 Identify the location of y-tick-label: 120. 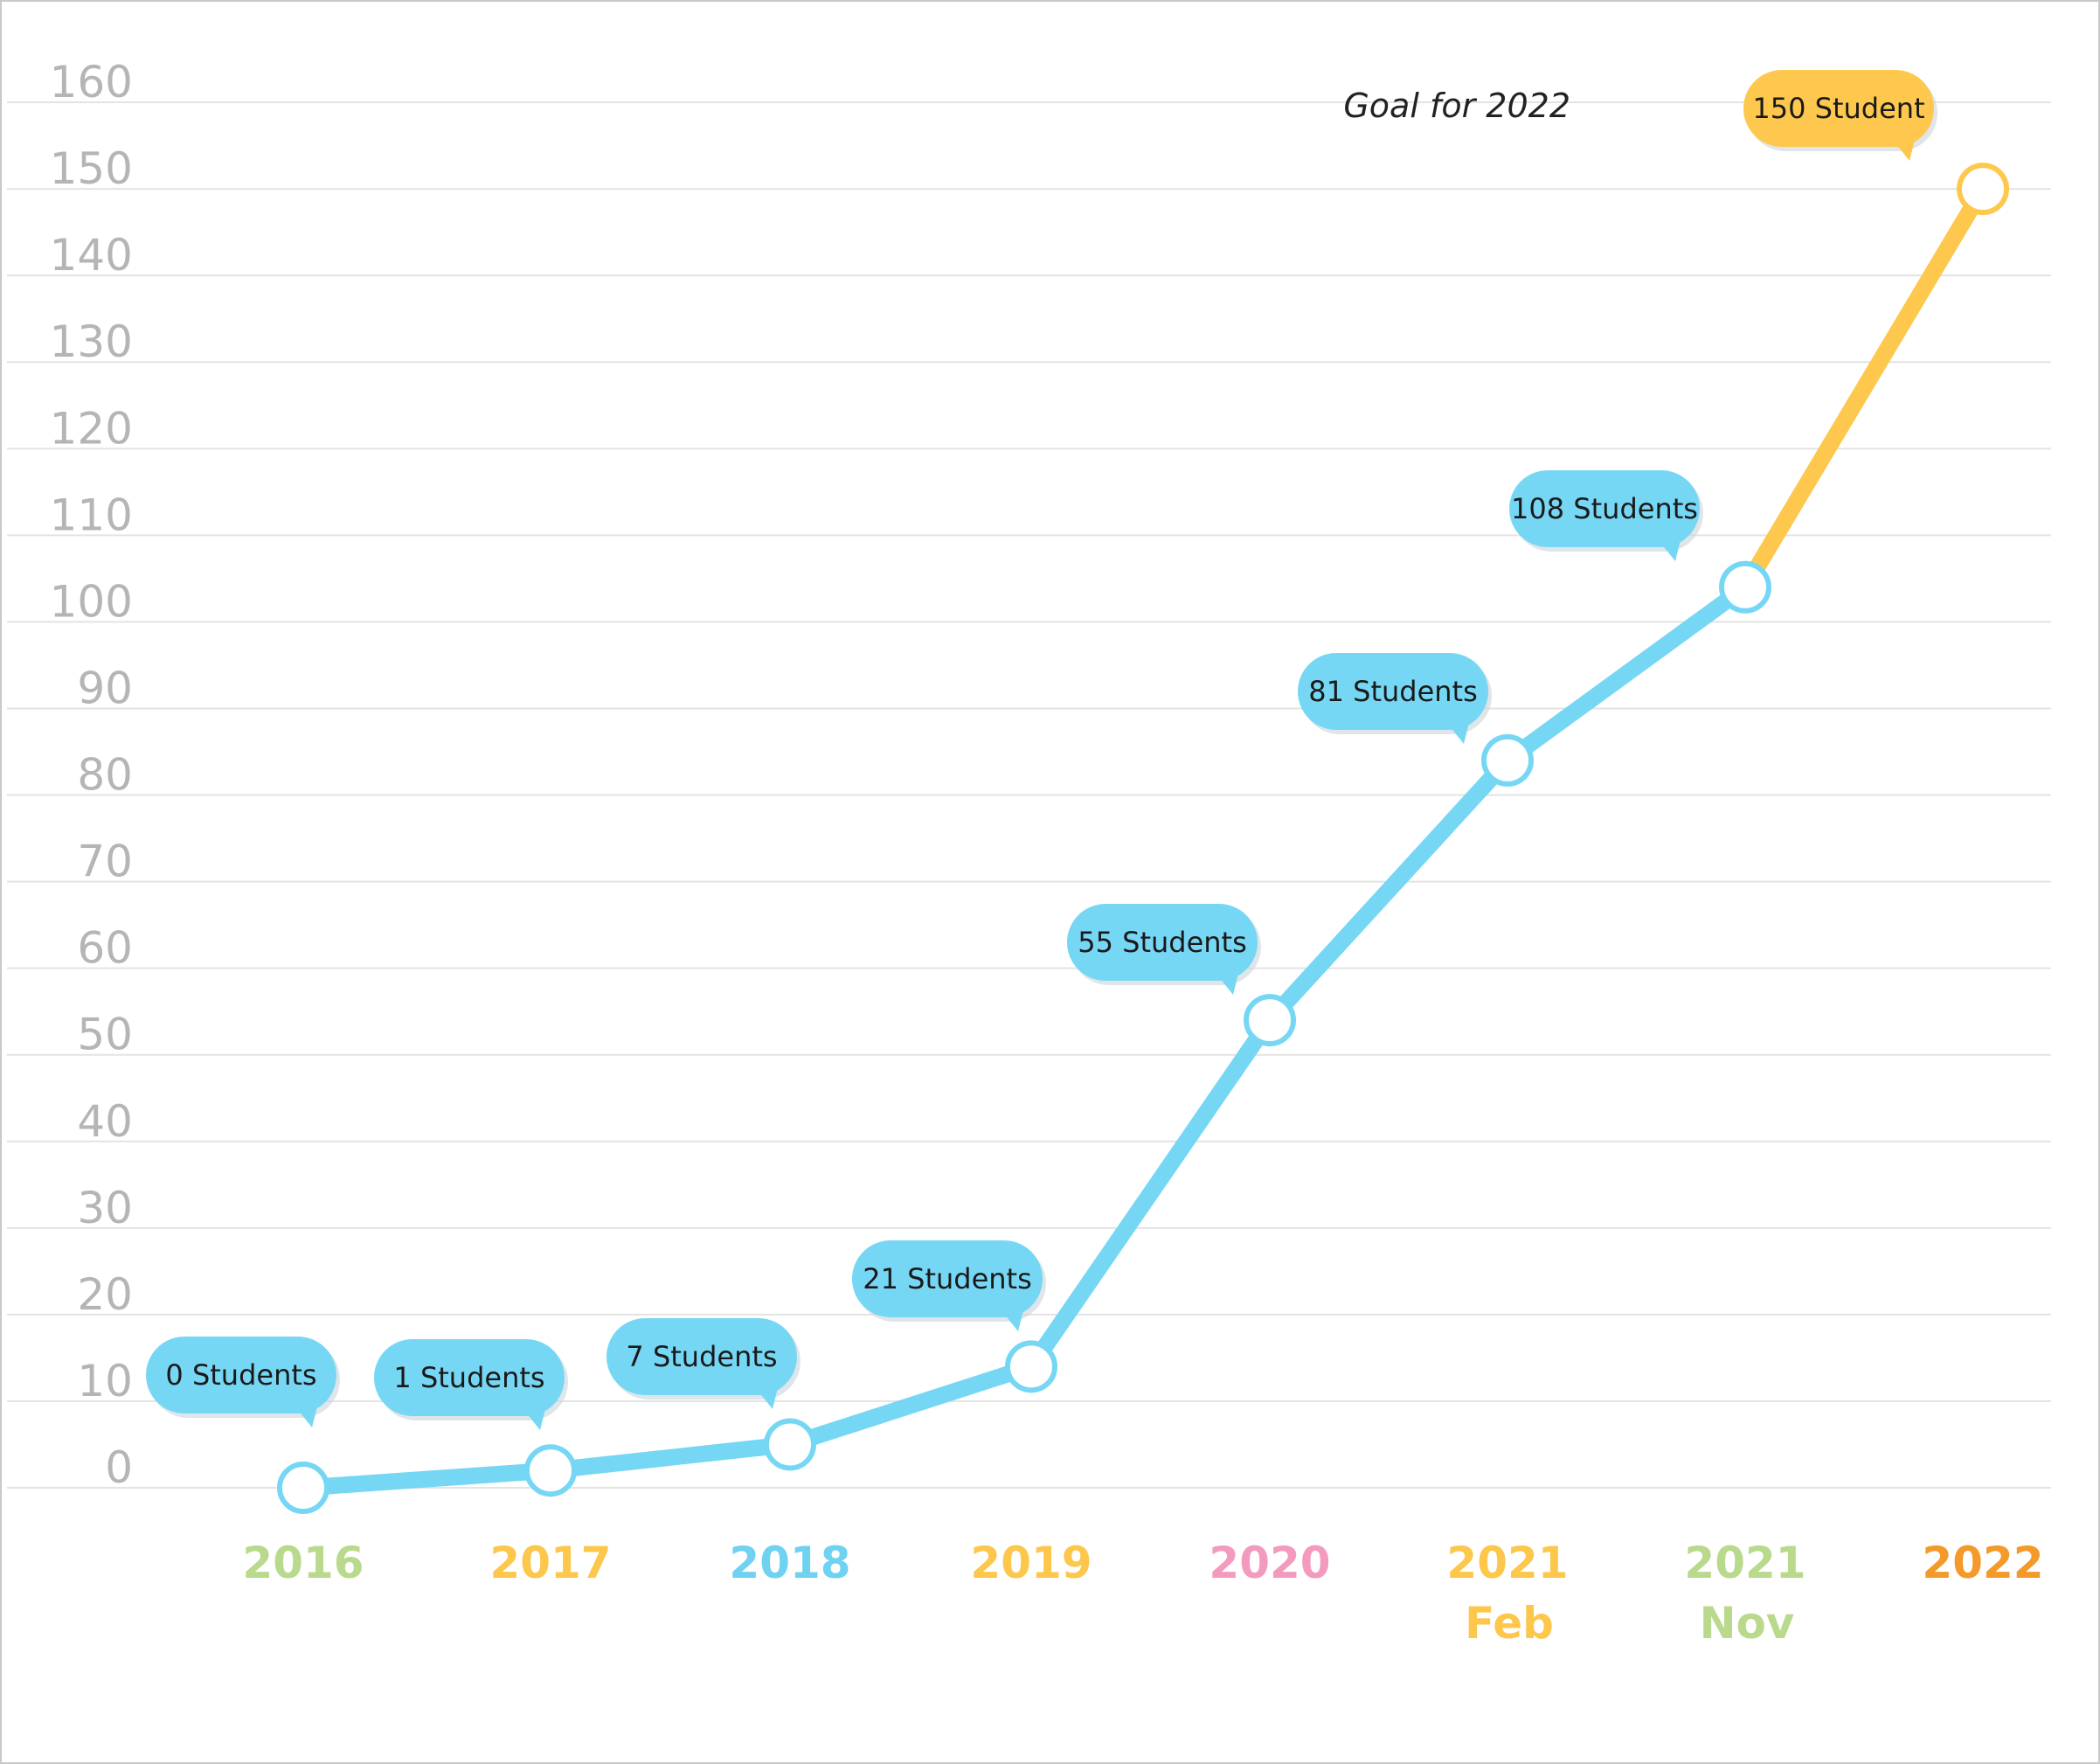
(91, 428).